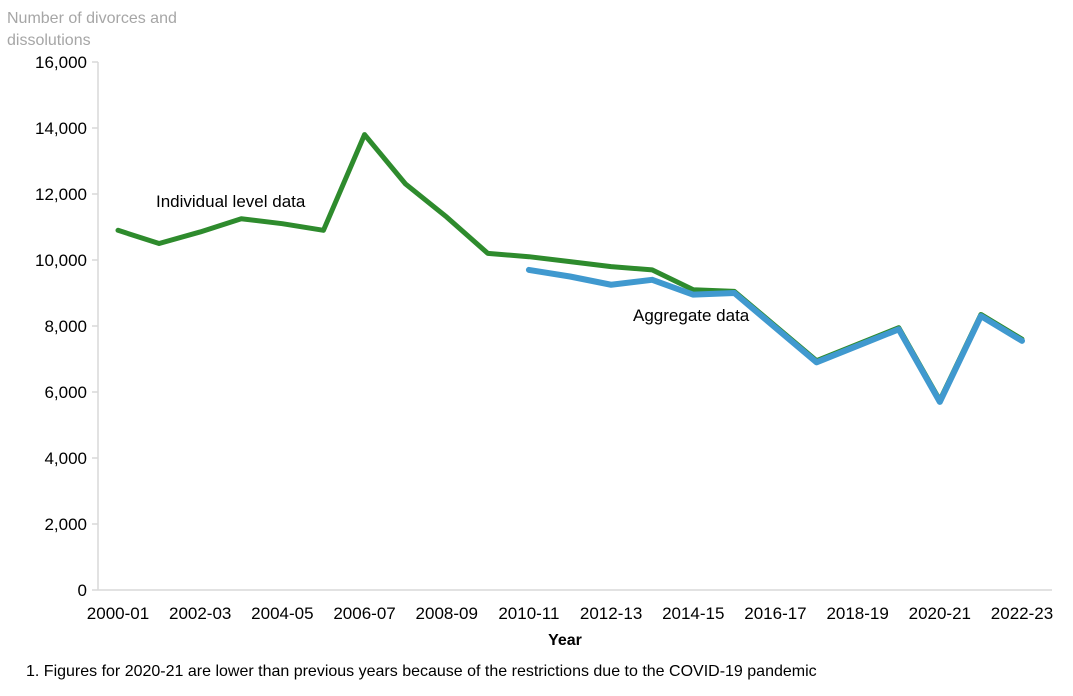 This screenshot has height=696, width=1073. I want to click on x-tick-label: 2018-19, so click(857, 613).